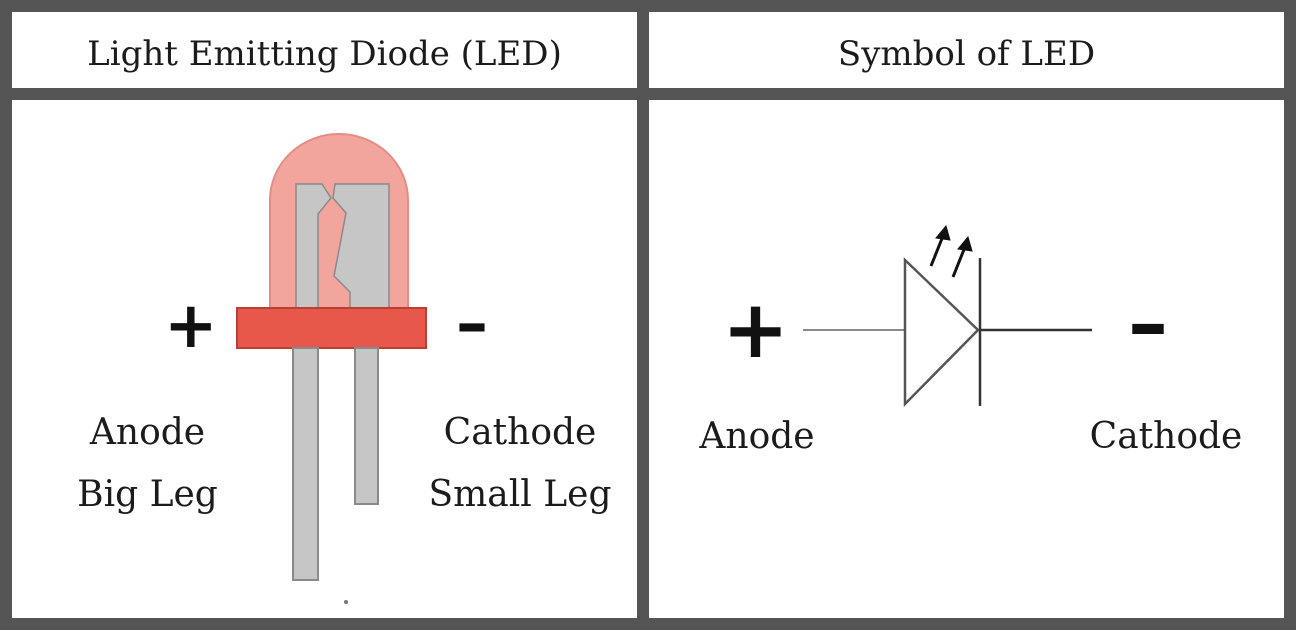 Image resolution: width=1296 pixels, height=632 pixels. I want to click on anode-leg, so click(305, 464).